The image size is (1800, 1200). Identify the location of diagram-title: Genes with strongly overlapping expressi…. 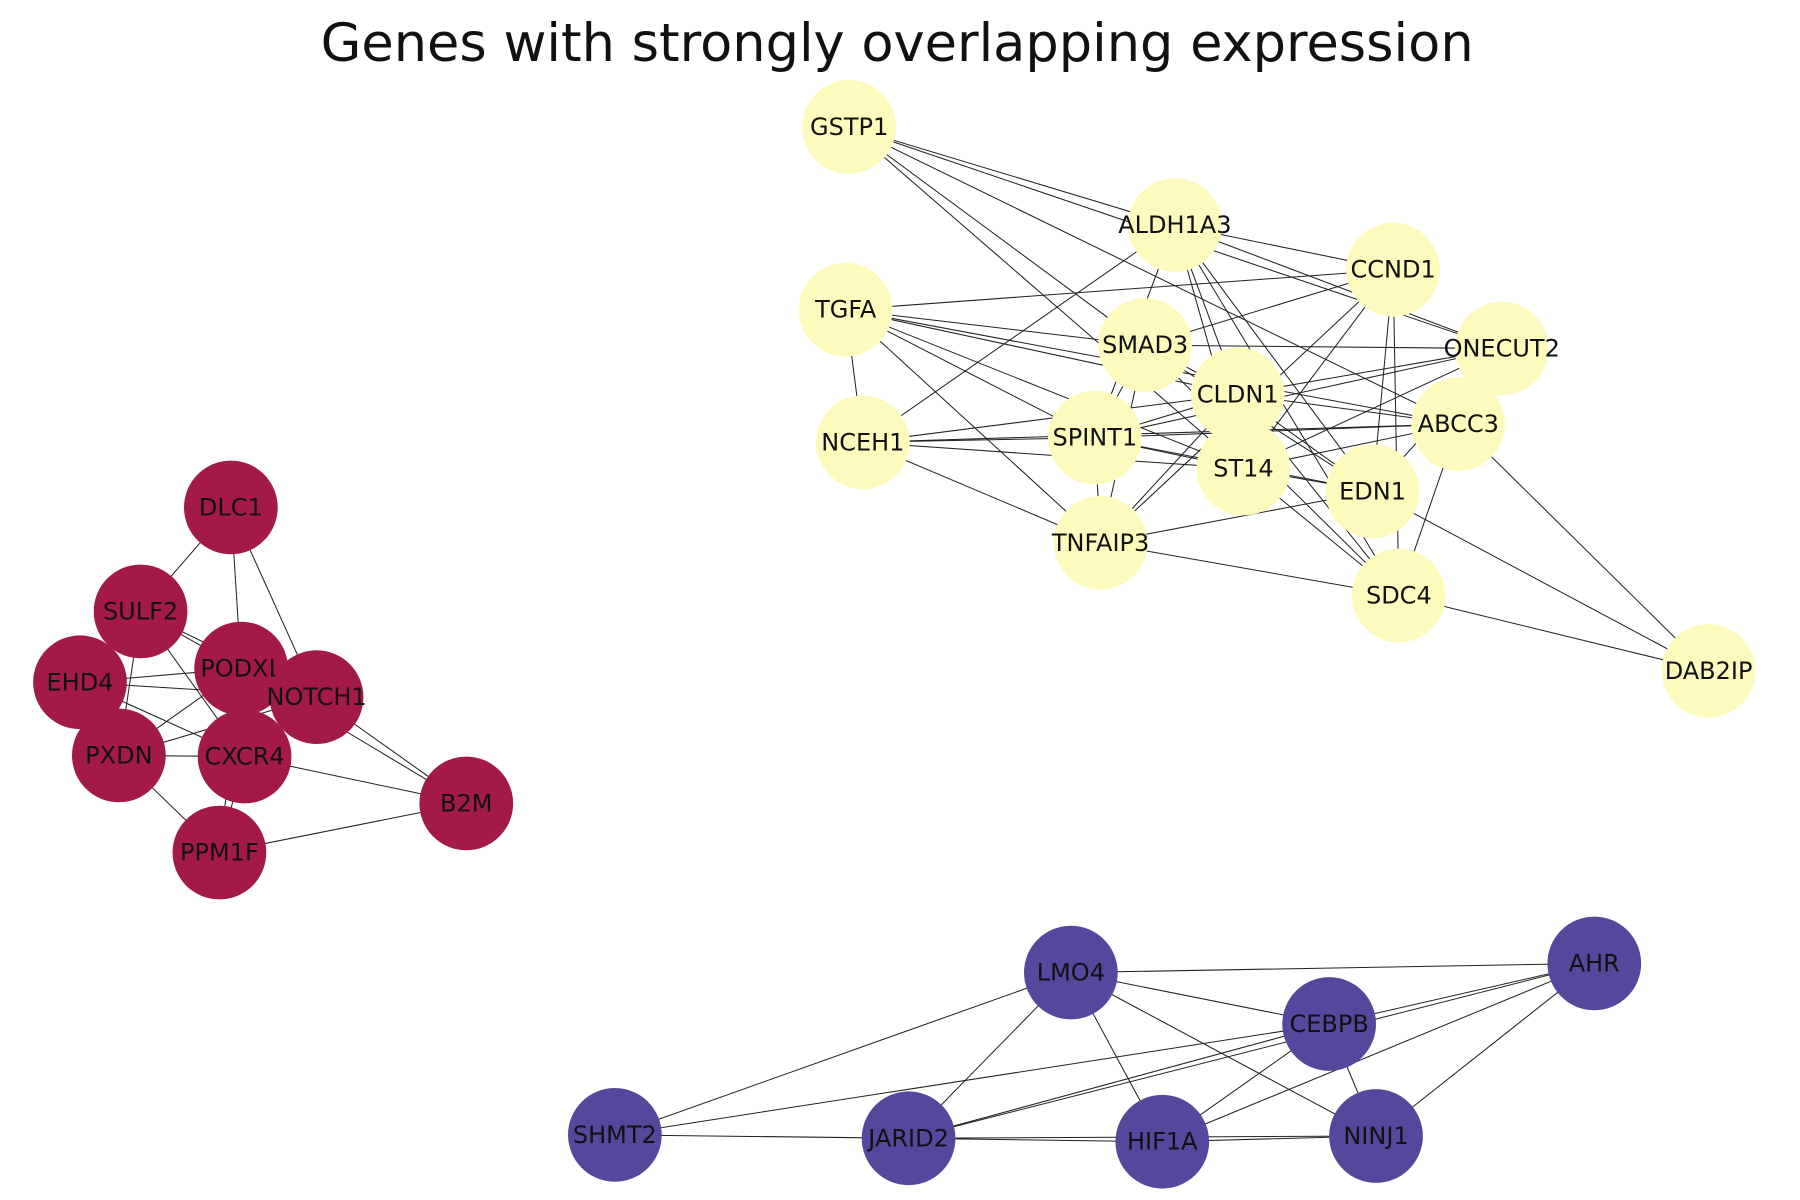
(897, 43).